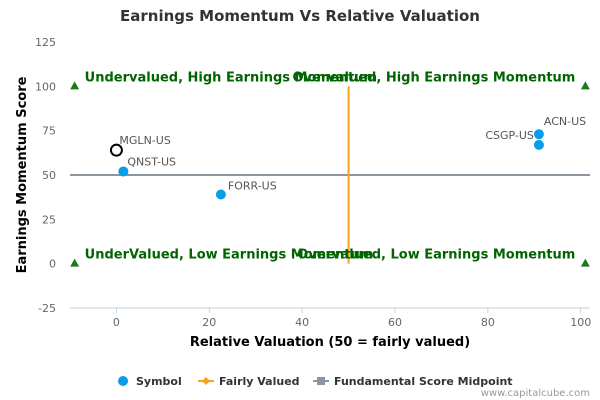 This screenshot has height=400, width=600. What do you see at coordinates (49, 219) in the screenshot?
I see `y-tick-label: 25` at bounding box center [49, 219].